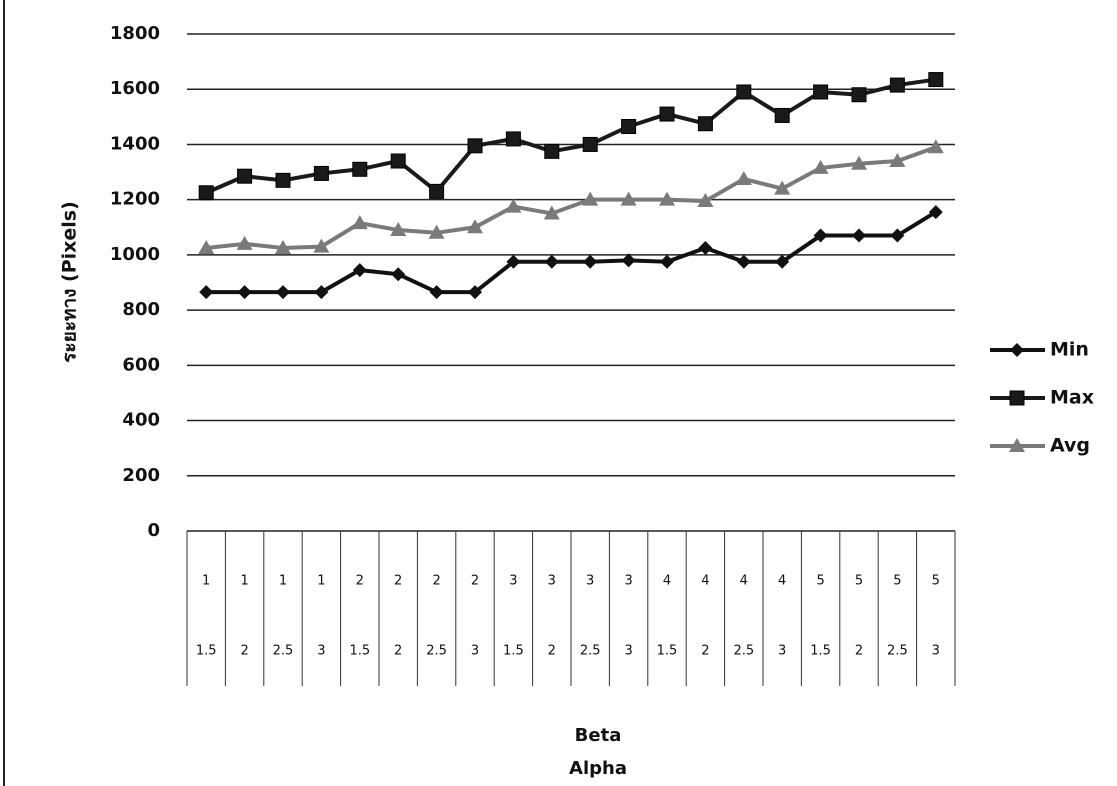 The width and height of the screenshot is (1117, 786). What do you see at coordinates (70, 282) in the screenshot?
I see `y-axis-label: ระยะทาง (Pixels)` at bounding box center [70, 282].